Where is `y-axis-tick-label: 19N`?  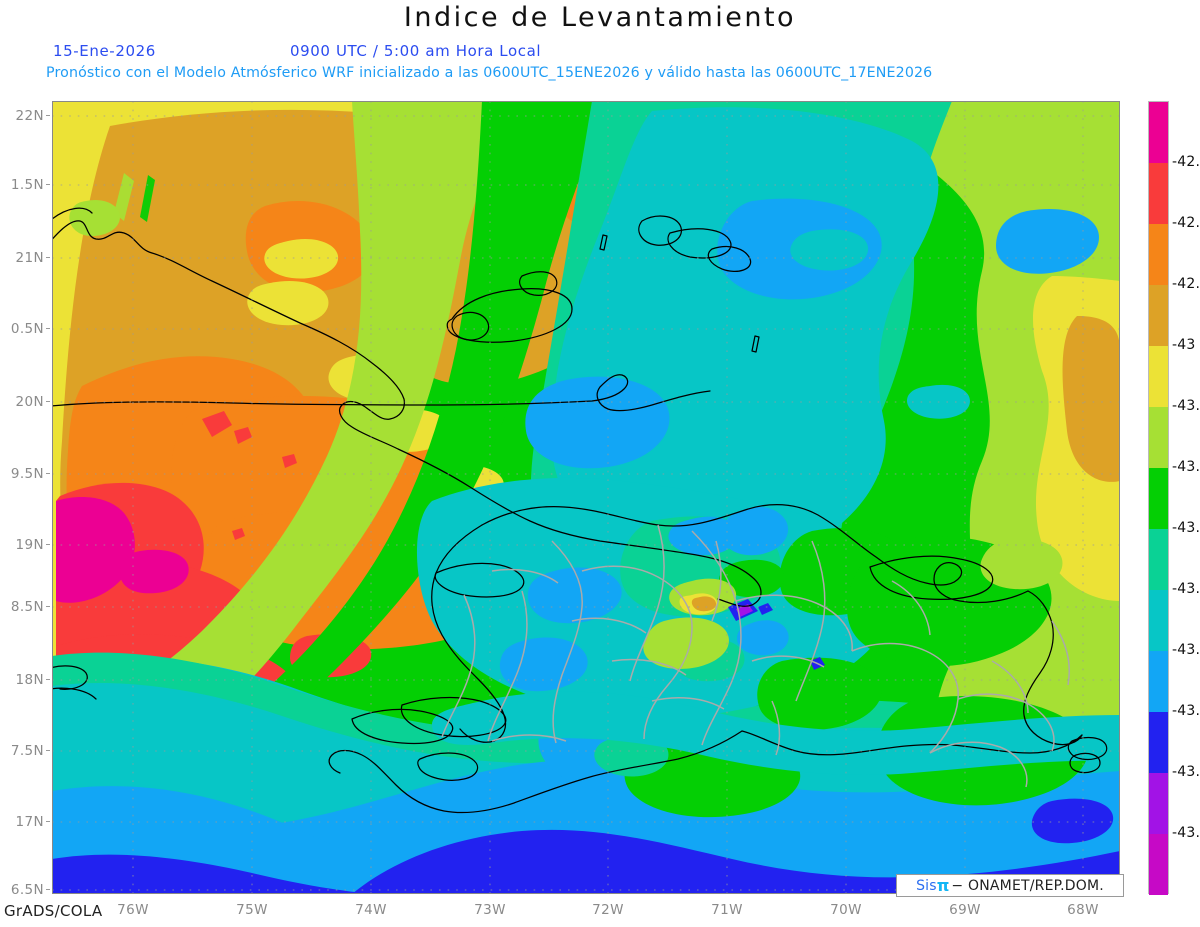
y-axis-tick-label: 19N is located at coordinates (29, 545).